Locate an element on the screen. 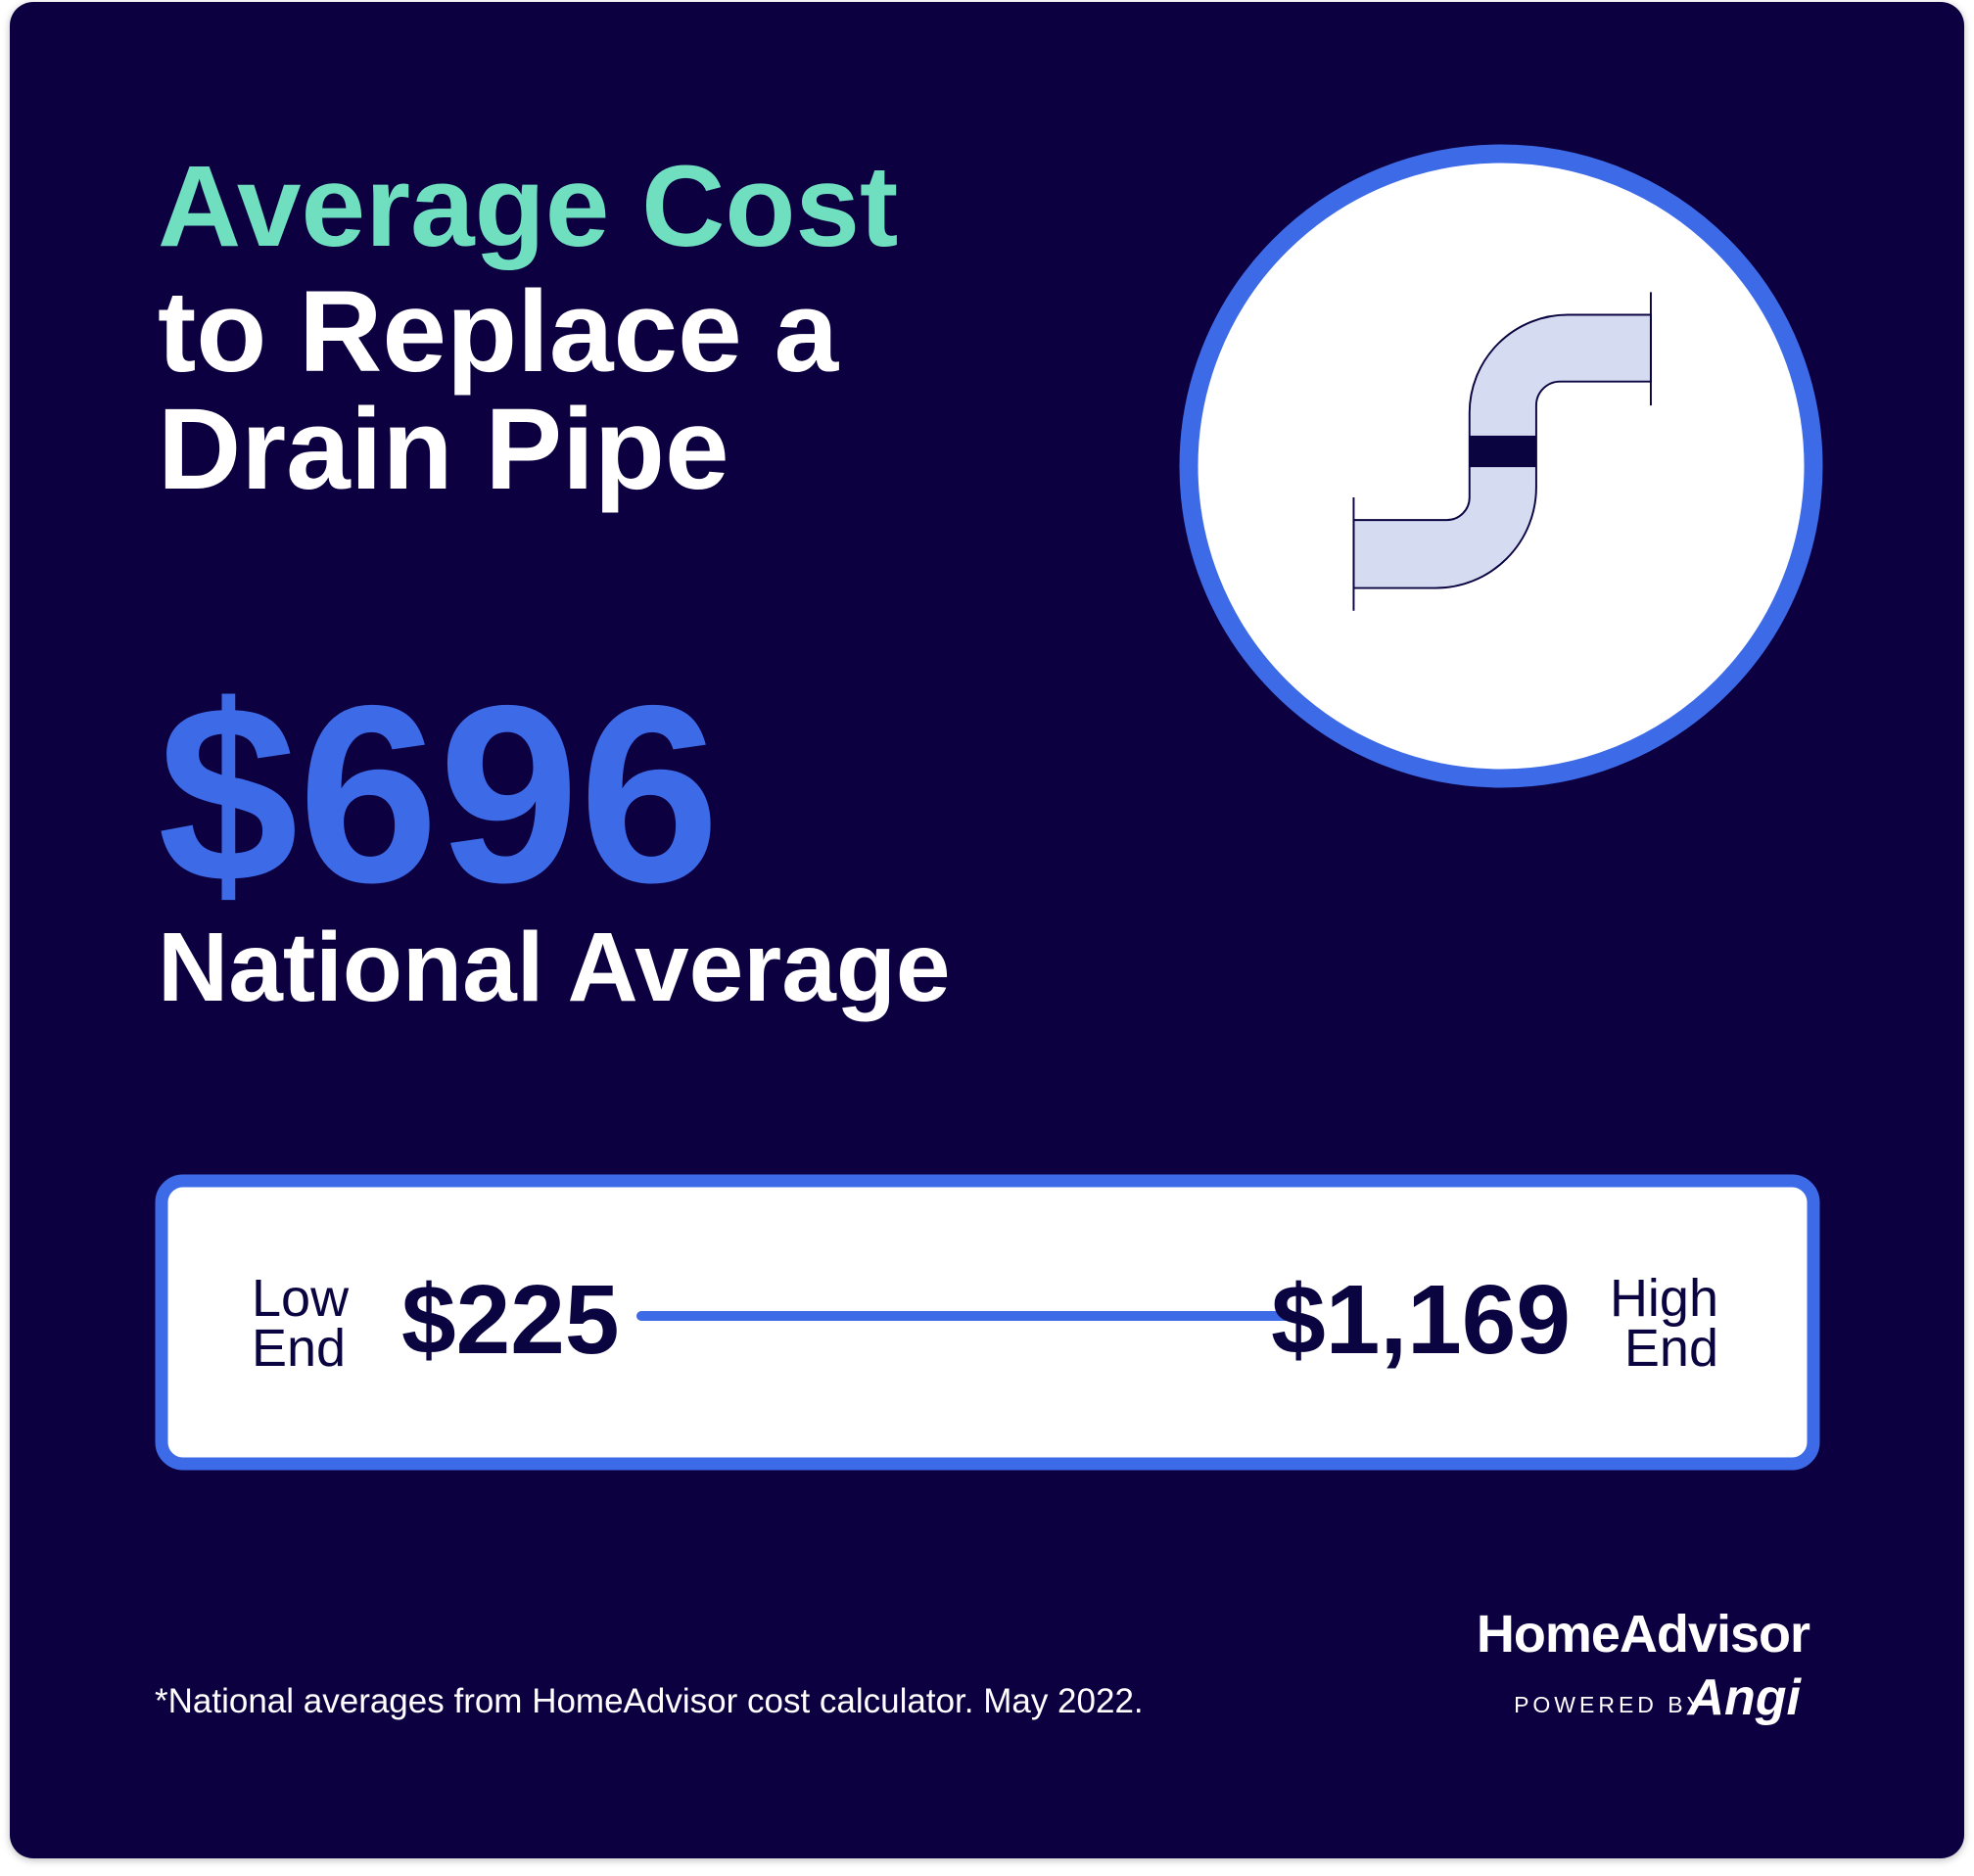  low-value: $225 is located at coordinates (510, 1320).